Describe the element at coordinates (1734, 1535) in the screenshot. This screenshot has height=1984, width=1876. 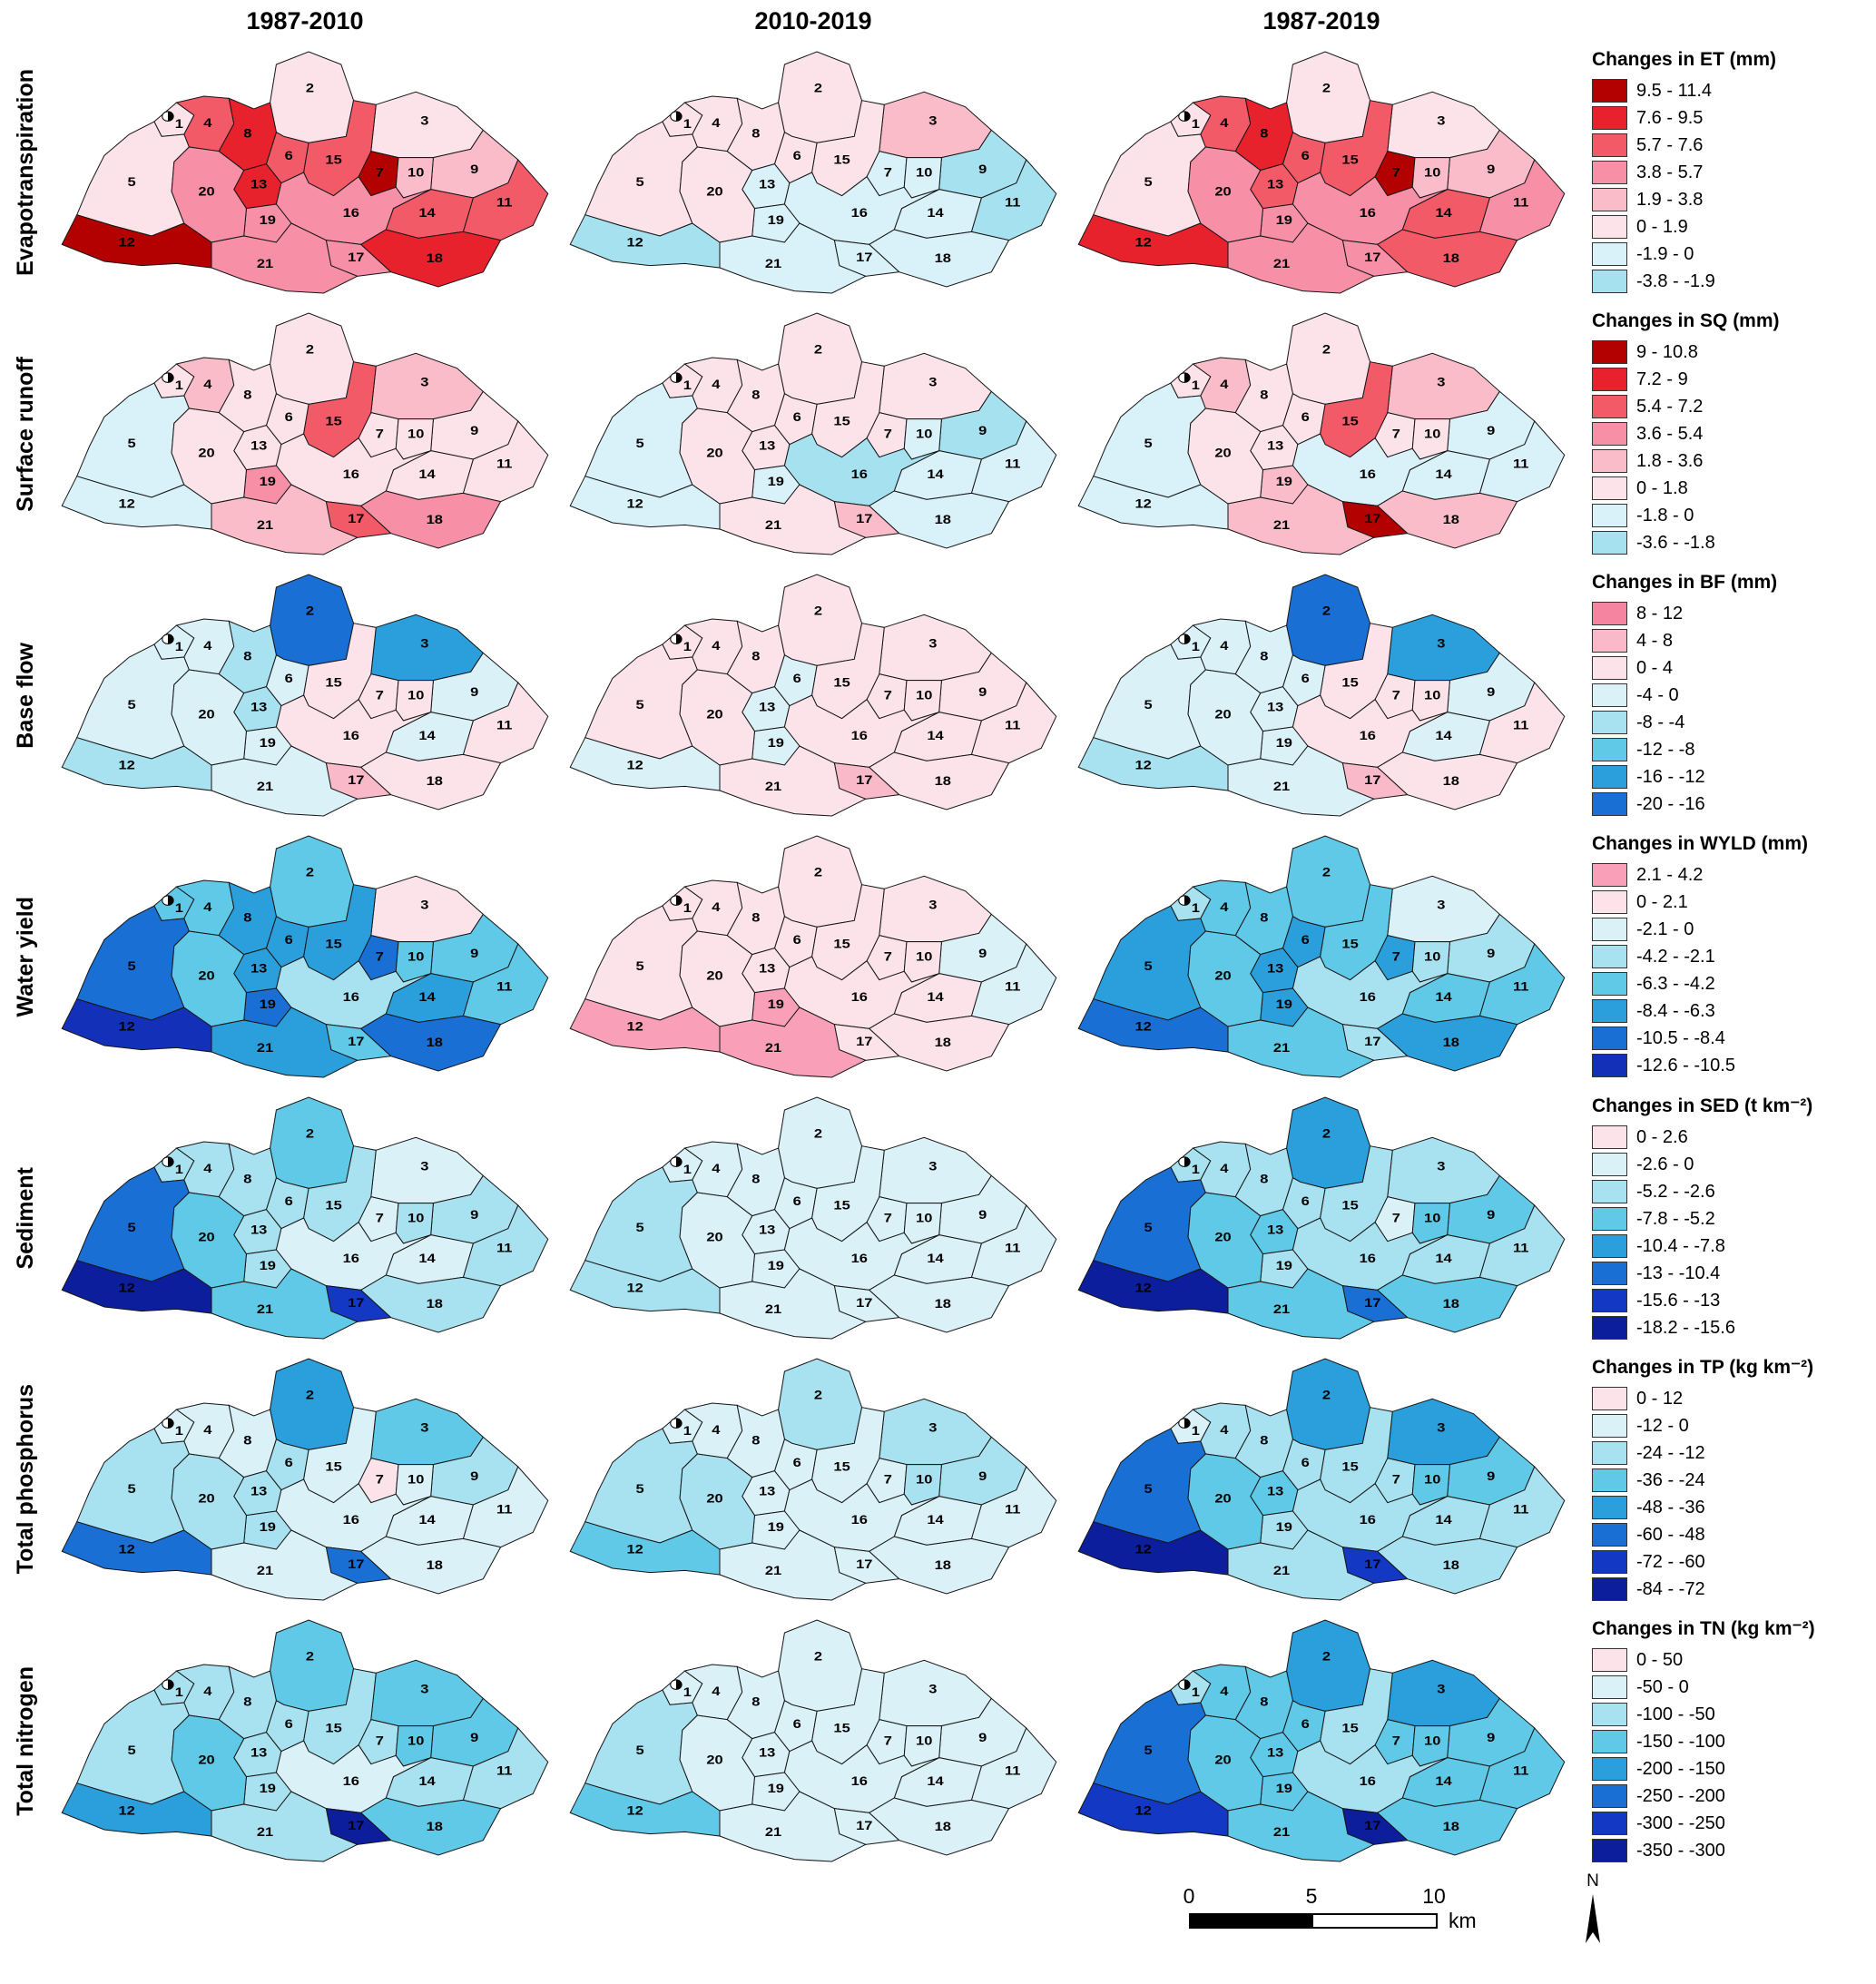
I see `legend-class: -60 - -48` at that location.